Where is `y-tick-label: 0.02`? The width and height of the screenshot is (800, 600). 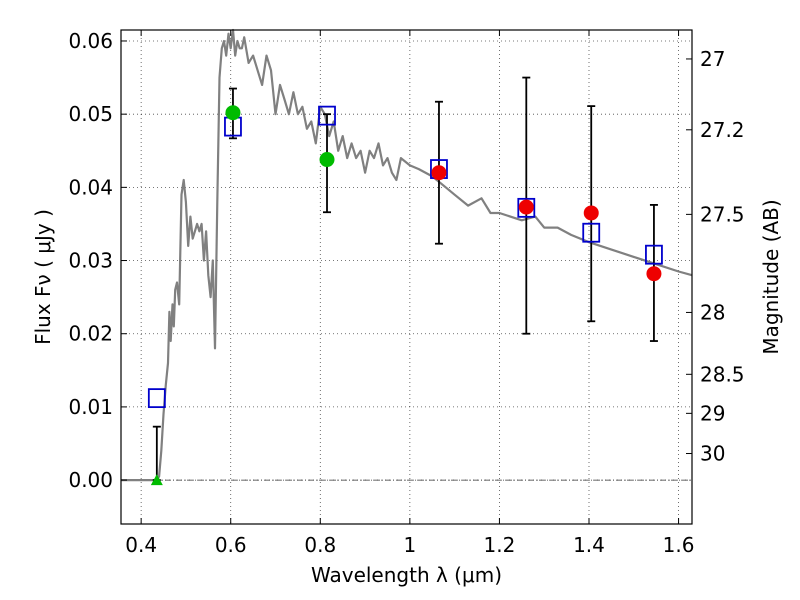
y-tick-label: 0.02 is located at coordinates (90, 334).